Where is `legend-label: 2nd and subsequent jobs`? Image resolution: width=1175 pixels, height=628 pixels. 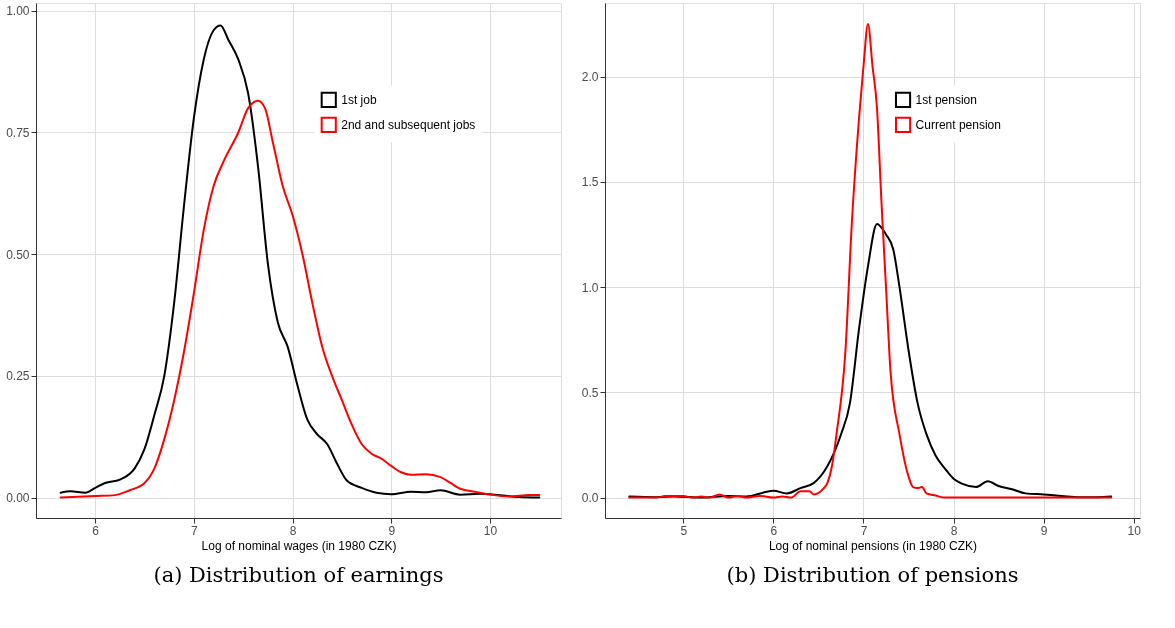
legend-label: 2nd and subsequent jobs is located at coordinates (408, 124).